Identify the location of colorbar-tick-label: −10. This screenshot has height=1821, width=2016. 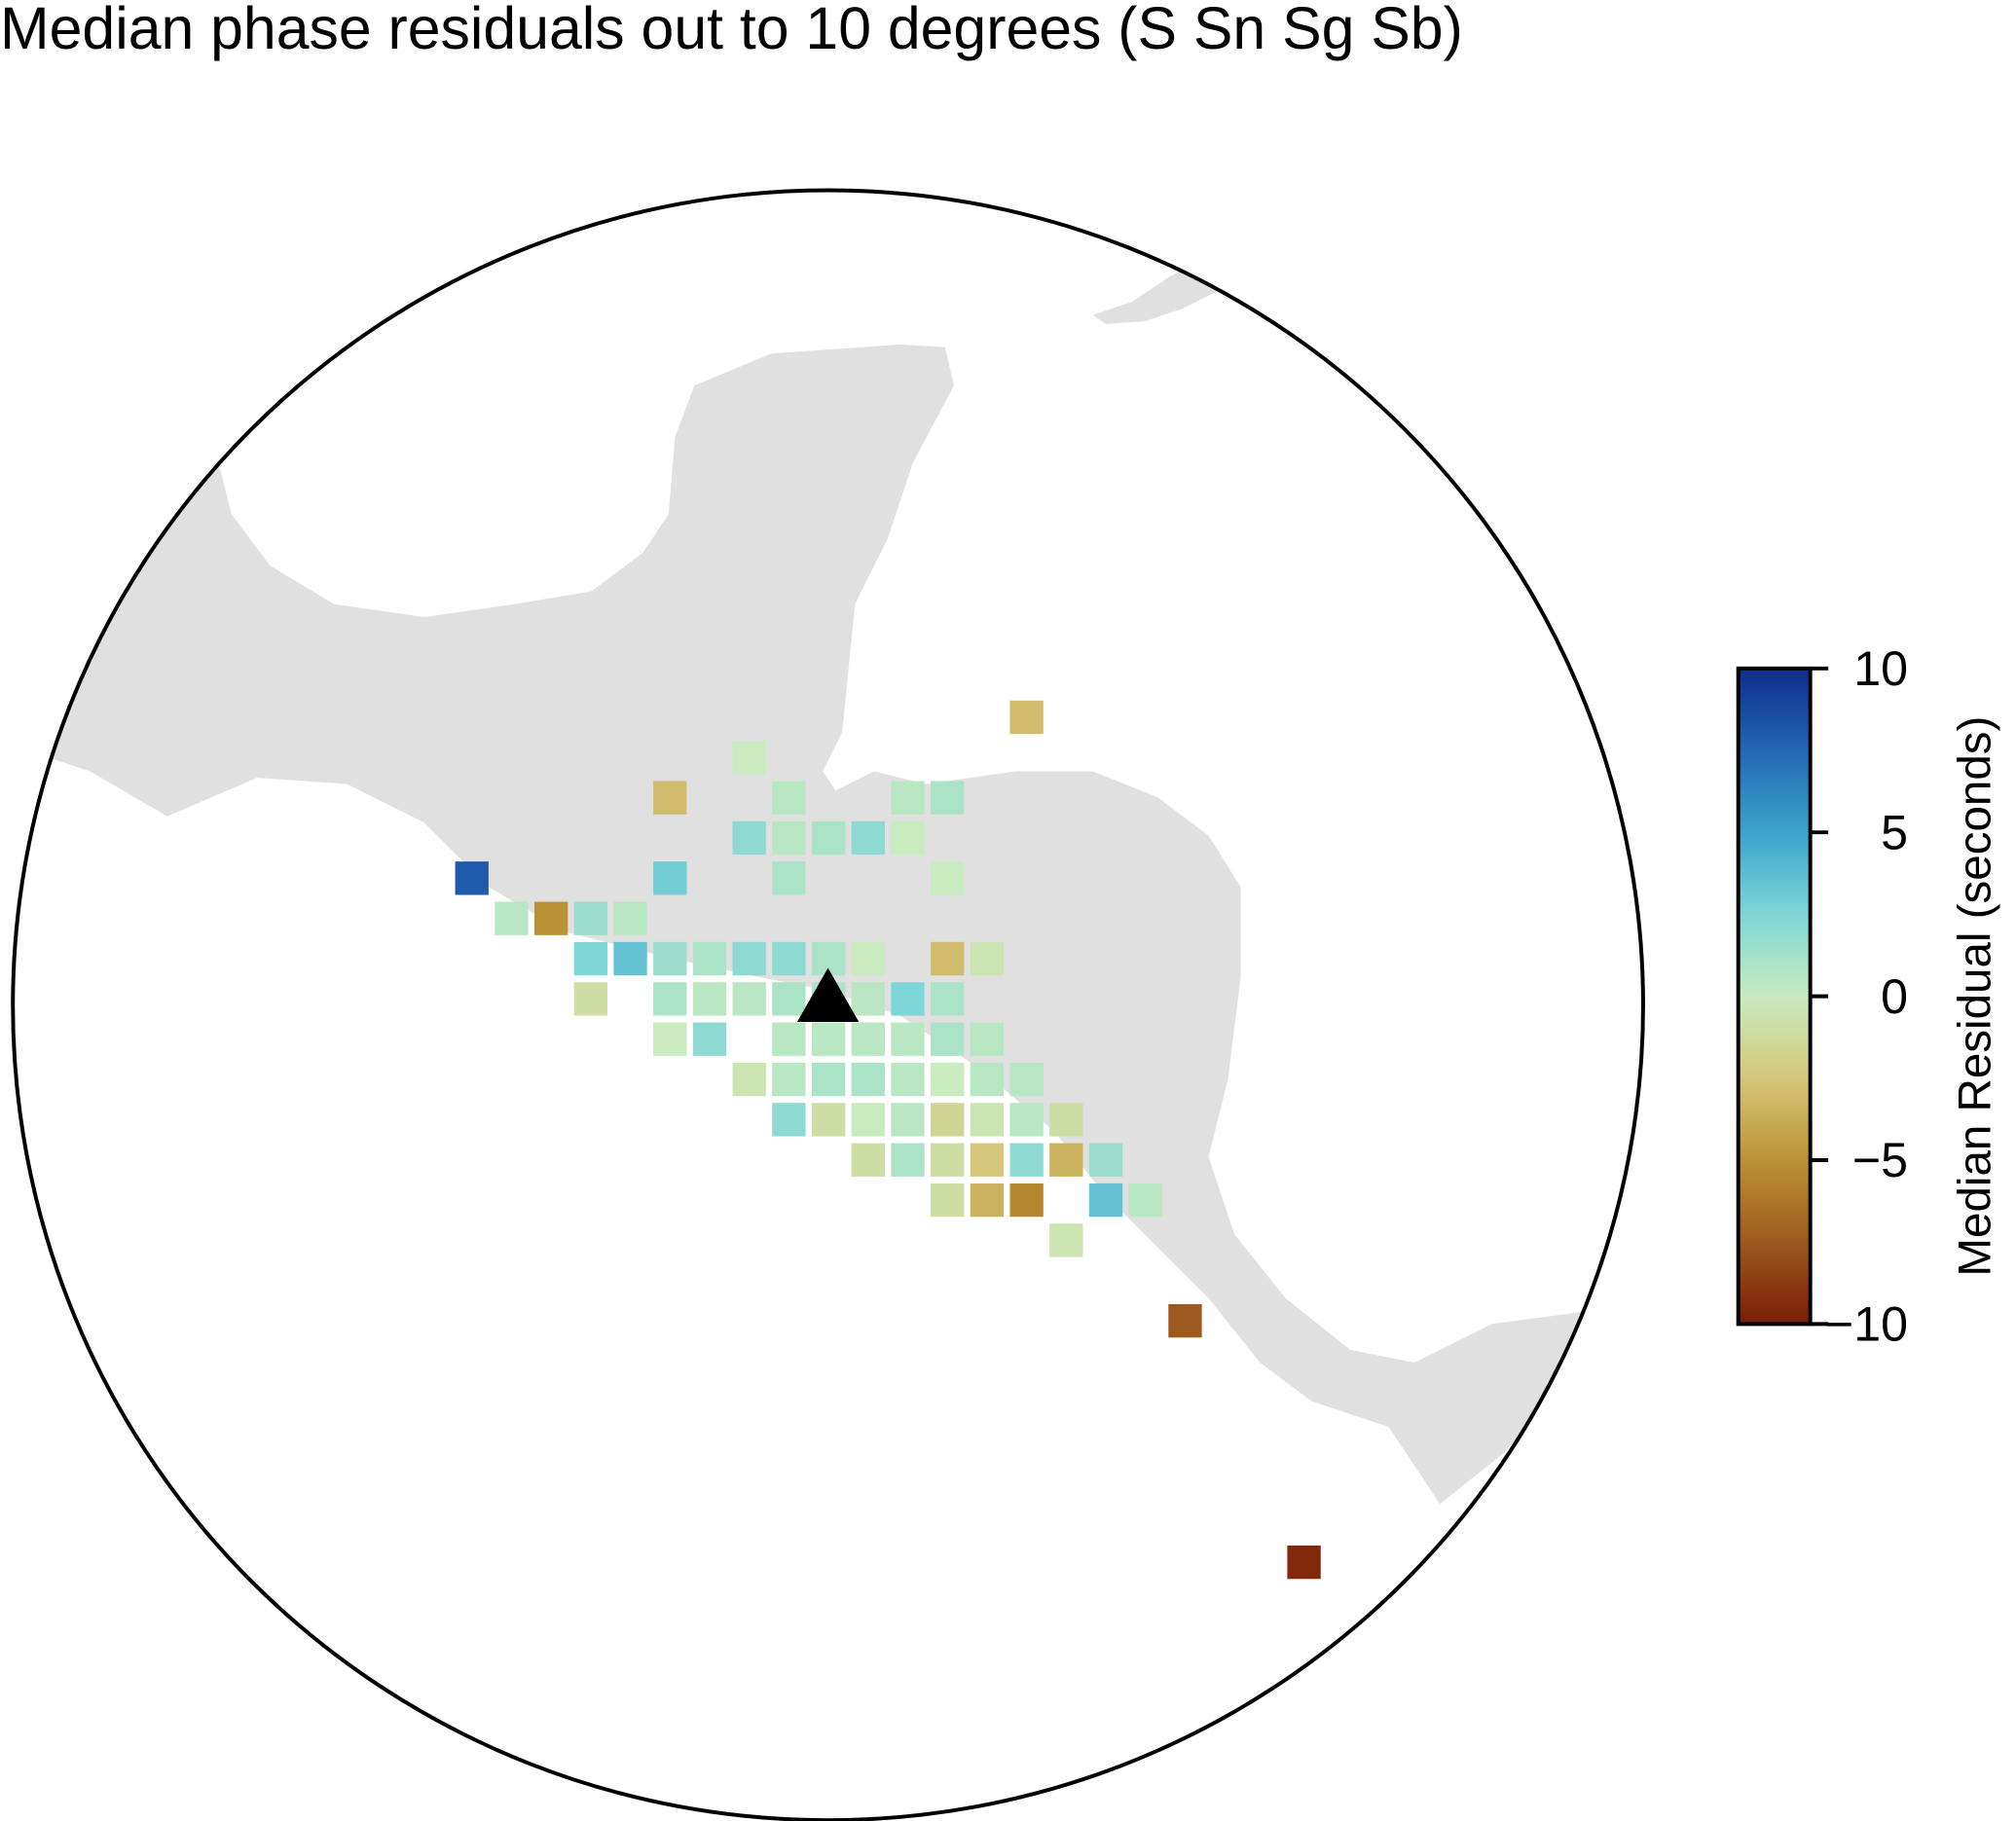
(1866, 1324).